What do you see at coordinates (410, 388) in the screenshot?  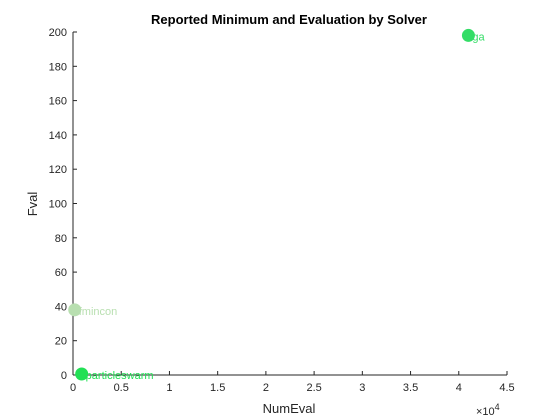 I see `x-tick-label: 3.5` at bounding box center [410, 388].